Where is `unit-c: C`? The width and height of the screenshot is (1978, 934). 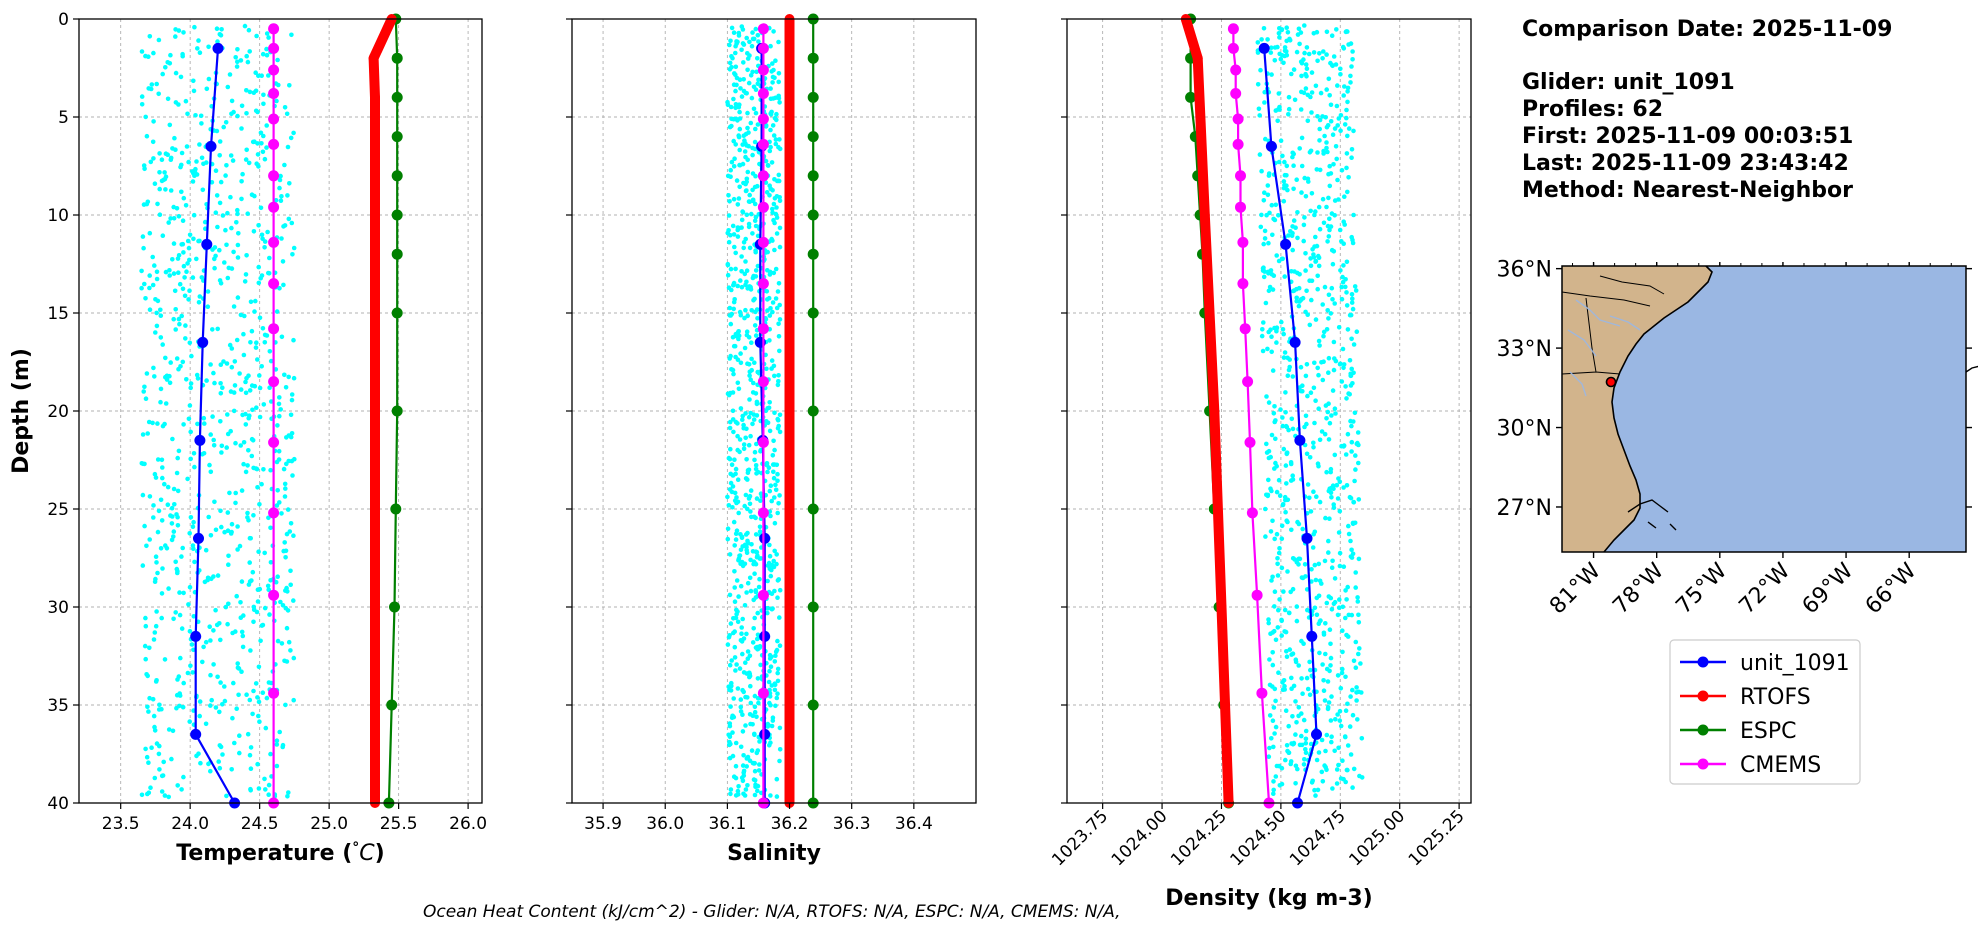
unit-c: C is located at coordinates (367, 853).